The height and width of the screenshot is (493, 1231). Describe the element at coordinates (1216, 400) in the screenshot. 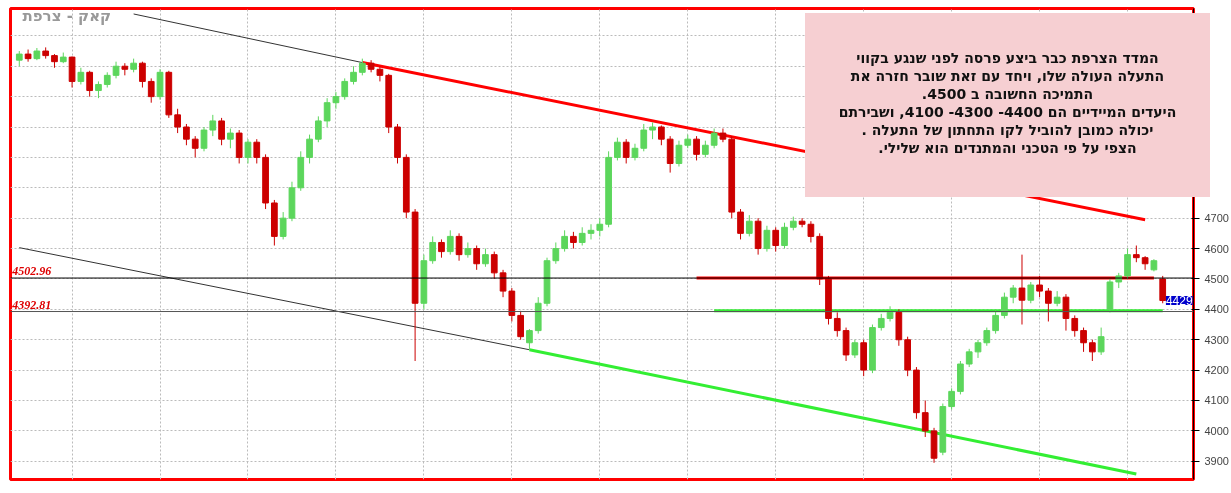

I see `y-tick-label: 4100` at that location.